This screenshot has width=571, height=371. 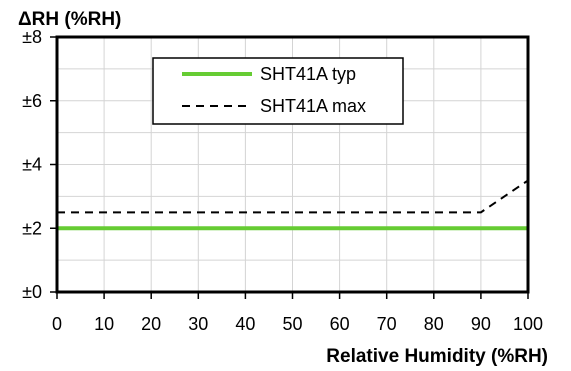 What do you see at coordinates (32, 292) in the screenshot?
I see `y-tick-label: ±0` at bounding box center [32, 292].